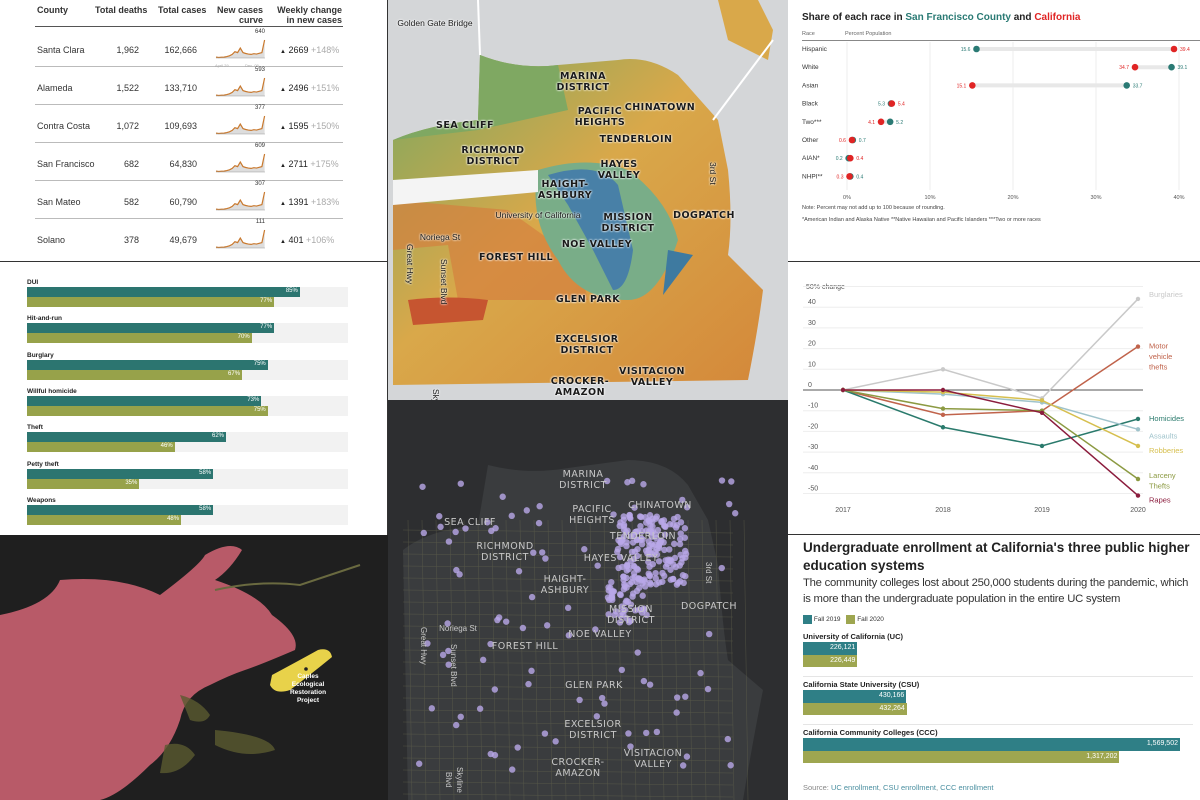 This screenshot has width=1200, height=800. I want to click on map-label: MISSION DISTRICT, so click(631, 615).